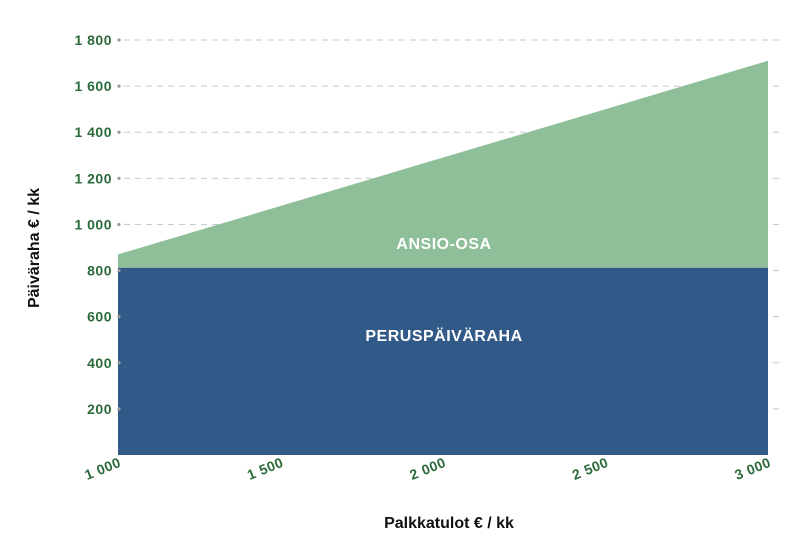 The height and width of the screenshot is (552, 800). What do you see at coordinates (99, 271) in the screenshot?
I see `y-tick-label: 800` at bounding box center [99, 271].